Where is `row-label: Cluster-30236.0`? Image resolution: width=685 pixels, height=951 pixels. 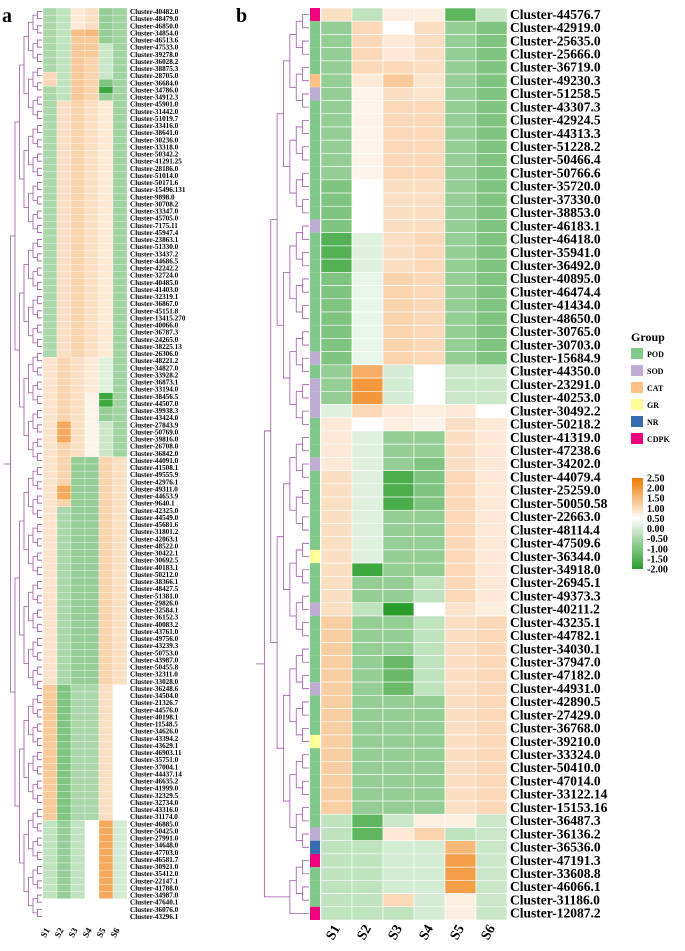 row-label: Cluster-30236.0 is located at coordinates (154, 140).